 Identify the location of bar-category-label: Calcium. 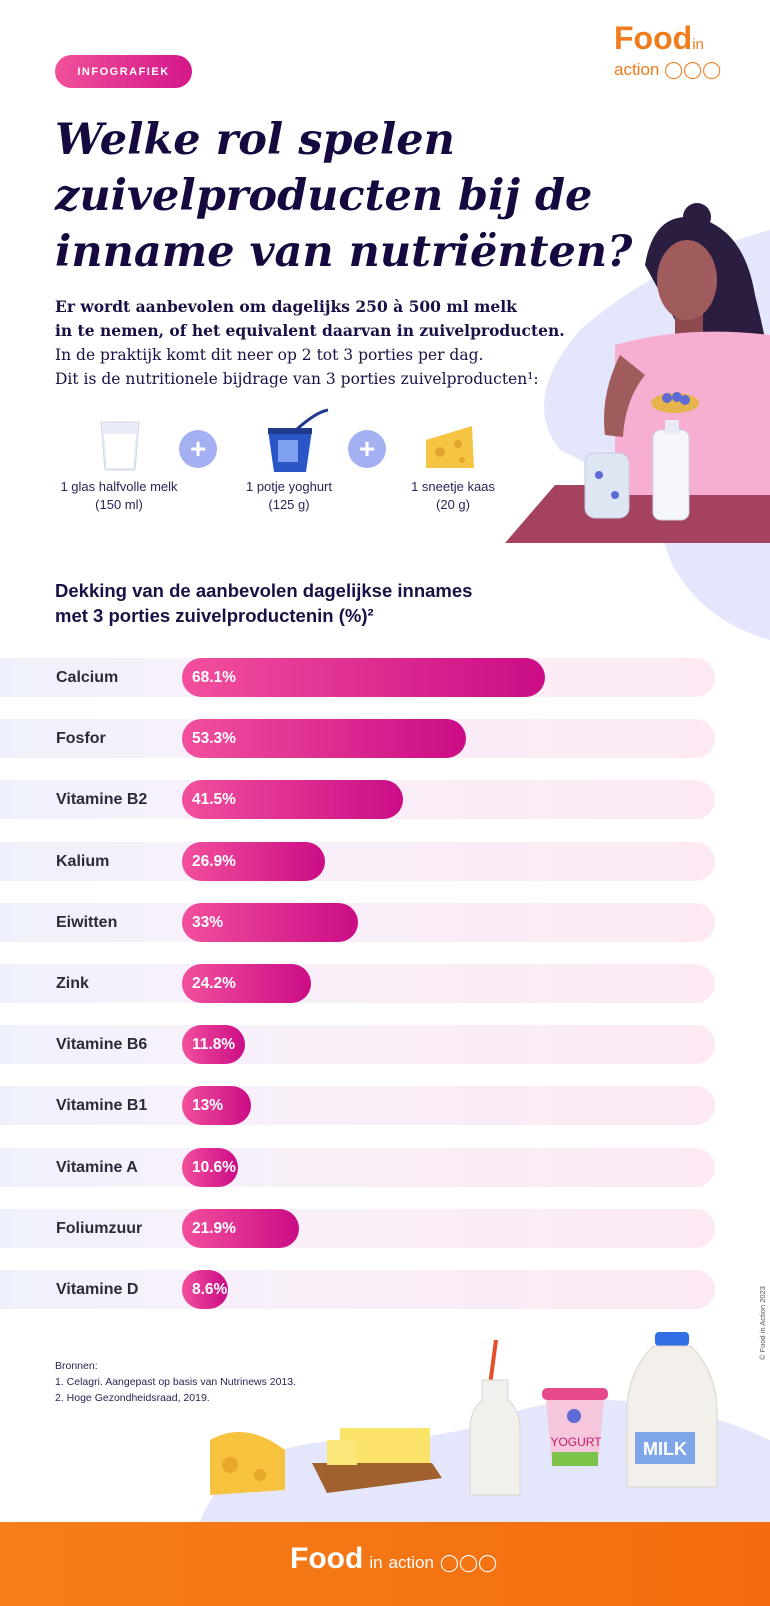
(87, 677).